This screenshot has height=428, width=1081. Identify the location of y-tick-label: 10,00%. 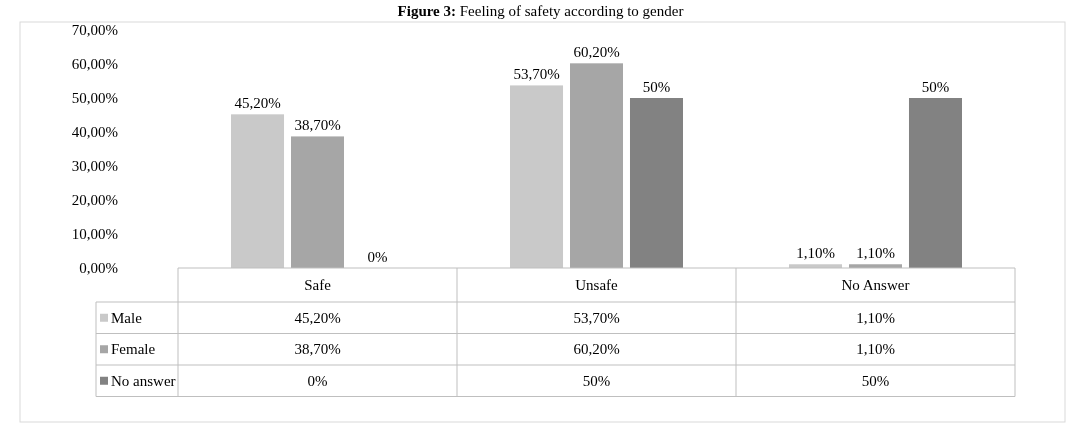
(94, 234).